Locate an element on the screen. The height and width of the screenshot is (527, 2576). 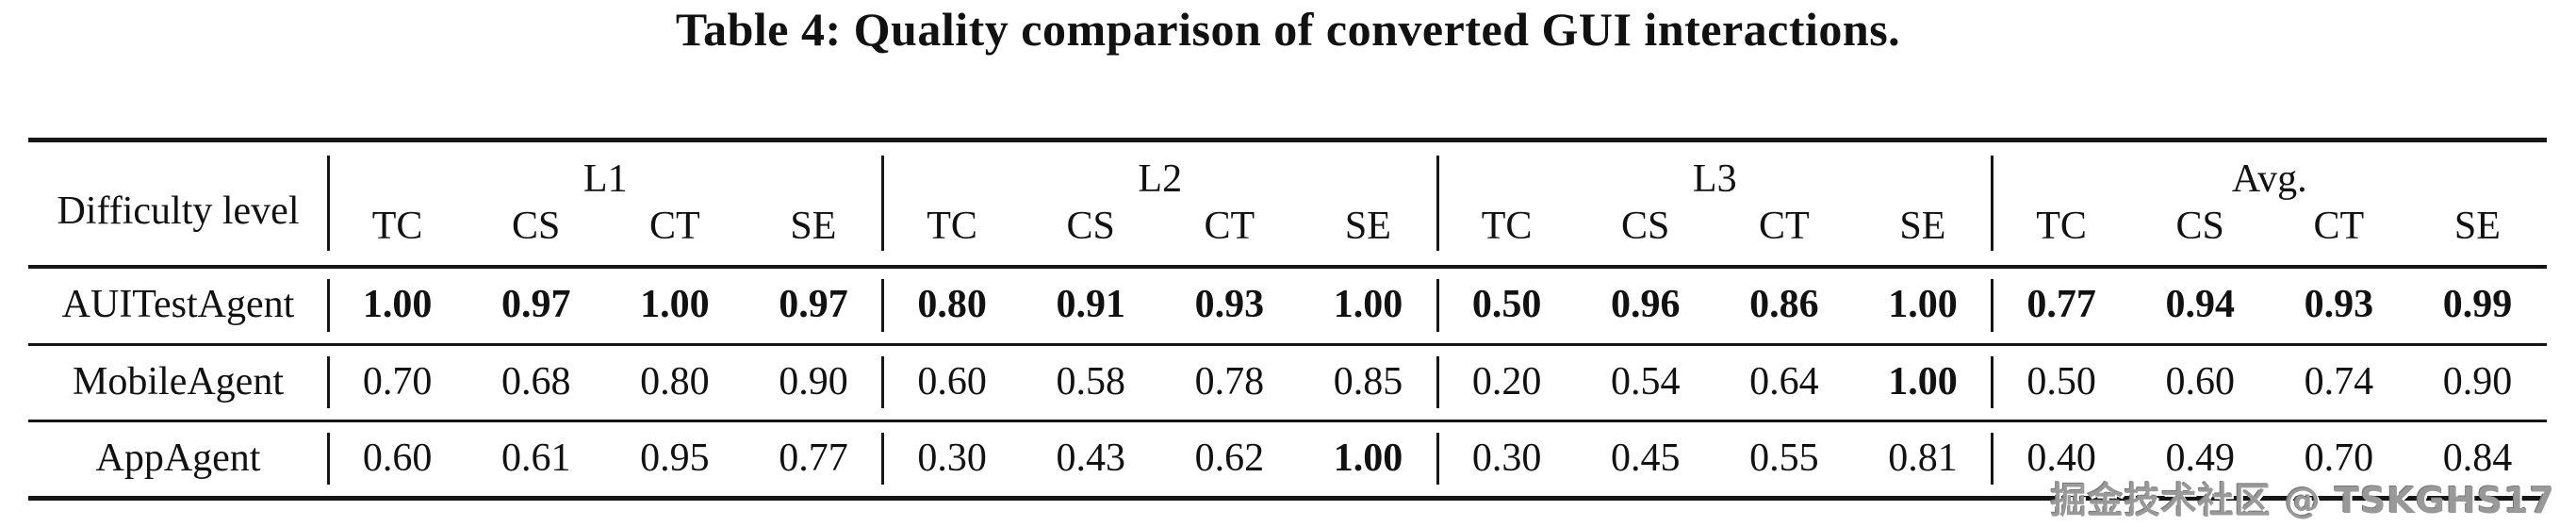
row-label-appagent: AppAgent is located at coordinates (178, 458).